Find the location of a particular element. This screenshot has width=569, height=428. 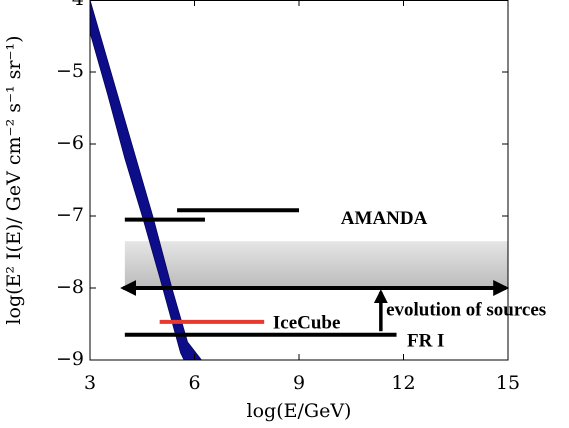

y-tick-label-5: −9 is located at coordinates (70, 359).